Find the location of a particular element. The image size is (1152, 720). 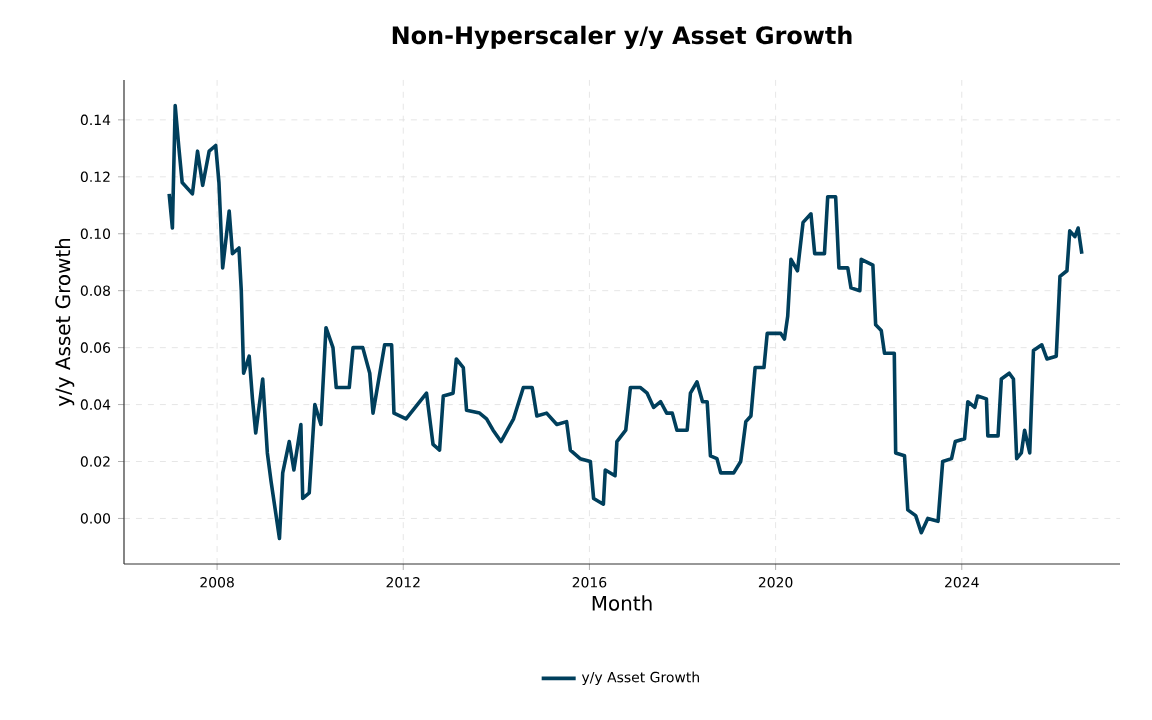

x-axis-title: Month is located at coordinates (622, 603).